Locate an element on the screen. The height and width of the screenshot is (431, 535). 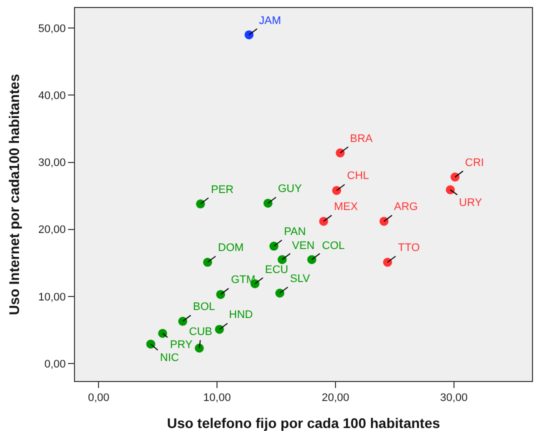
annotation: COL is located at coordinates (333, 246).